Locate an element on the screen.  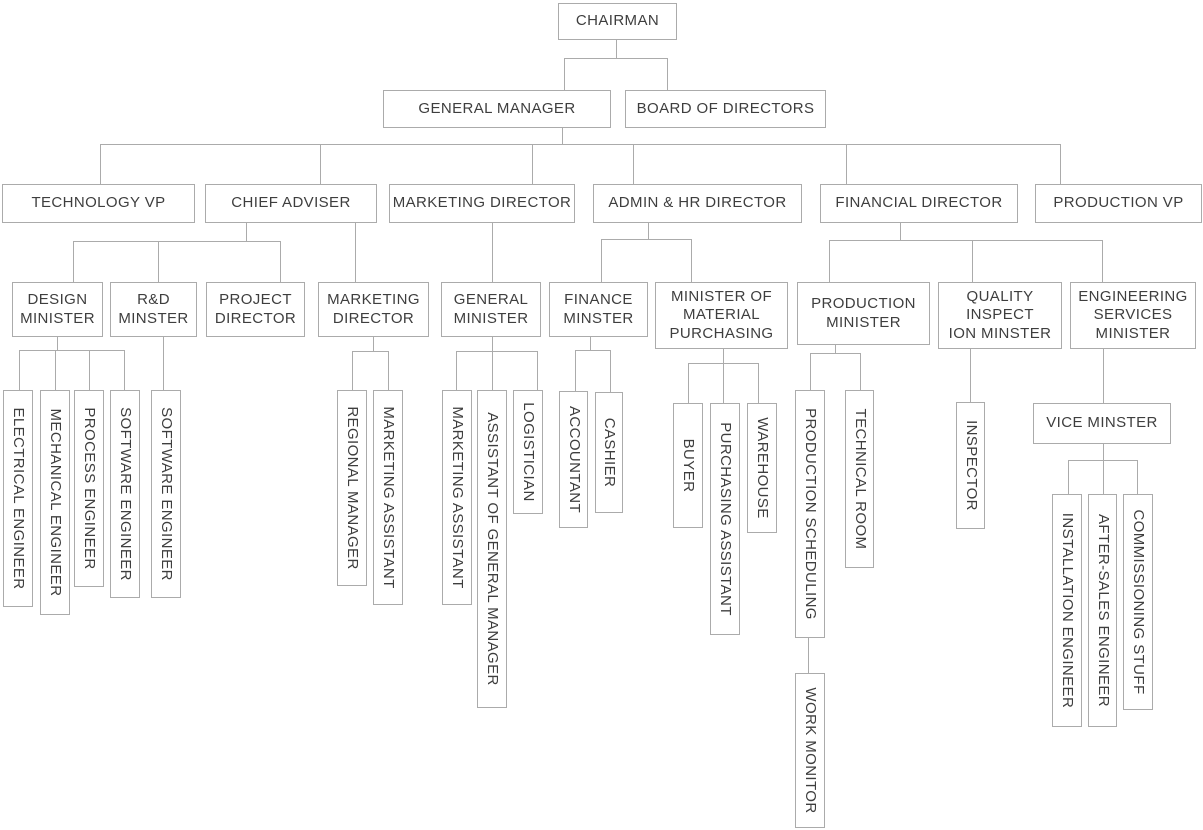
node-label: TECHNICAL ROOM is located at coordinates (860, 479).